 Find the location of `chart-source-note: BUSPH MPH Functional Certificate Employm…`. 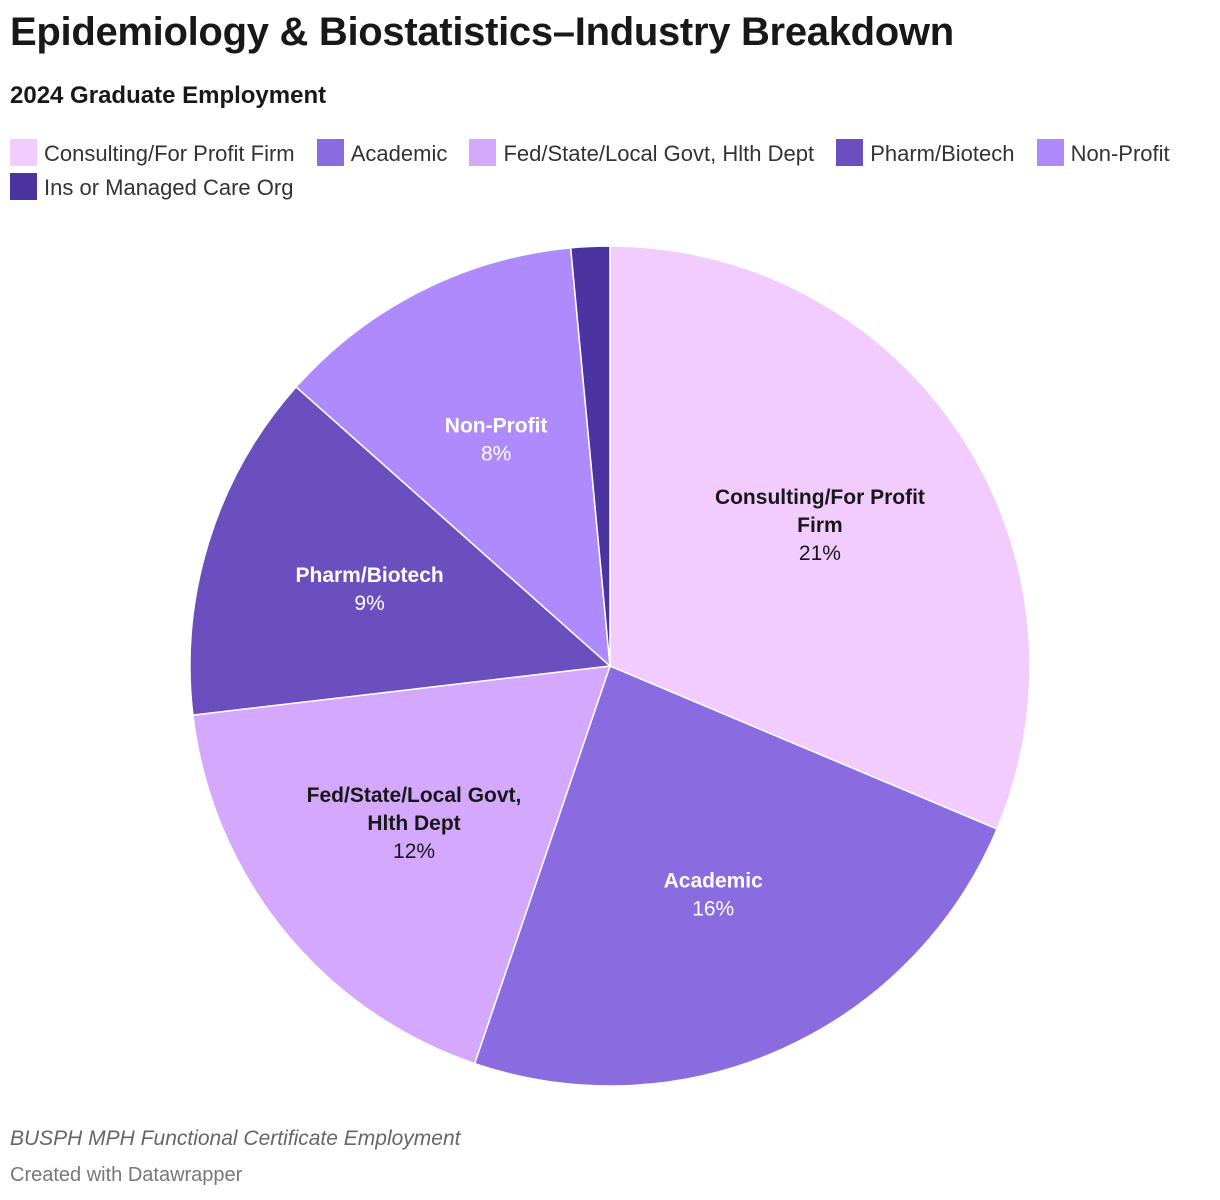

chart-source-note: BUSPH MPH Functional Certificate Employm… is located at coordinates (235, 1138).